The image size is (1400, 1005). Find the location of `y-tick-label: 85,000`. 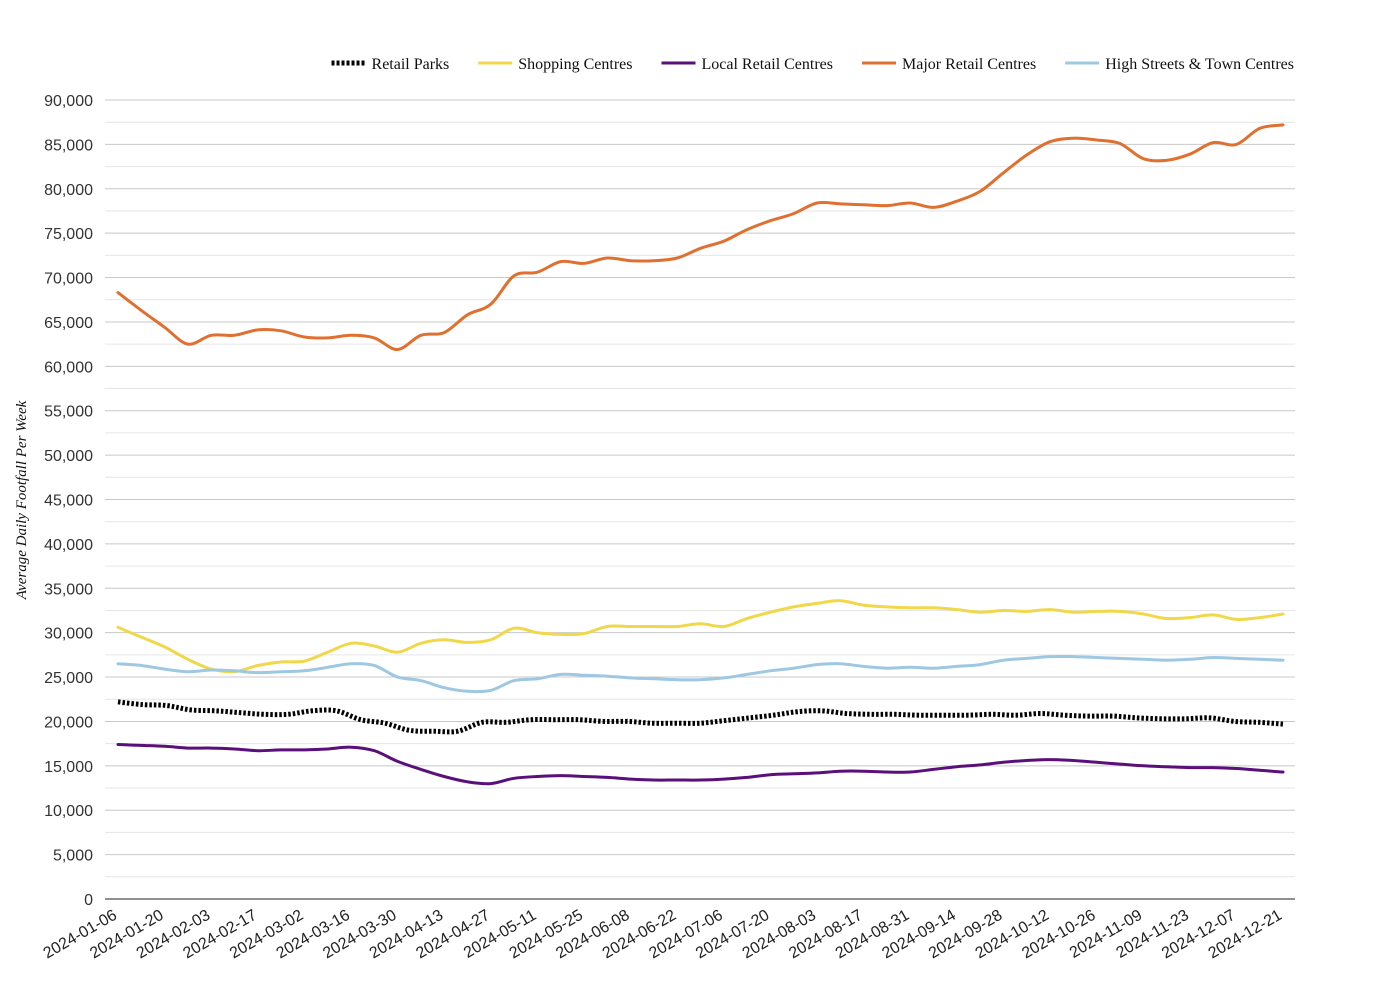

y-tick-label: 85,000 is located at coordinates (68, 145).